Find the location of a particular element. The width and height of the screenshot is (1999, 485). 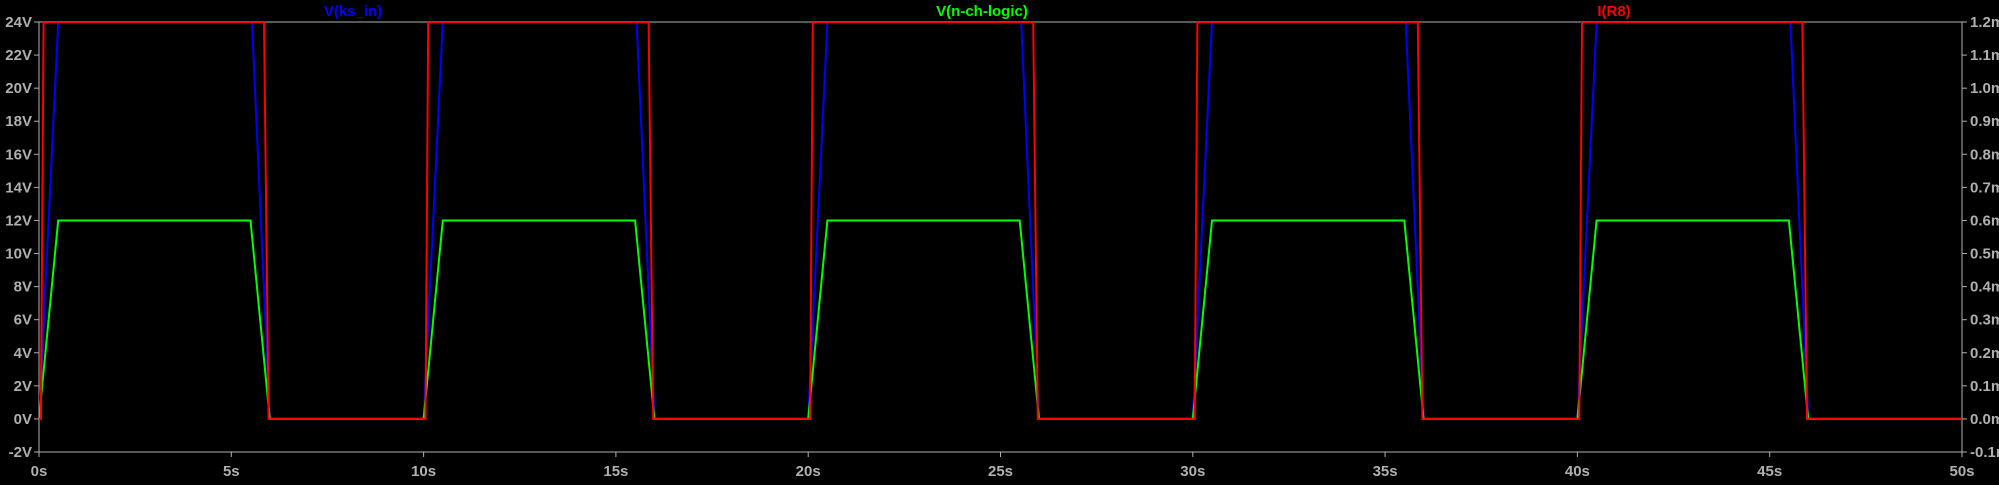

left-tick-label: 0V is located at coordinates (23, 419).